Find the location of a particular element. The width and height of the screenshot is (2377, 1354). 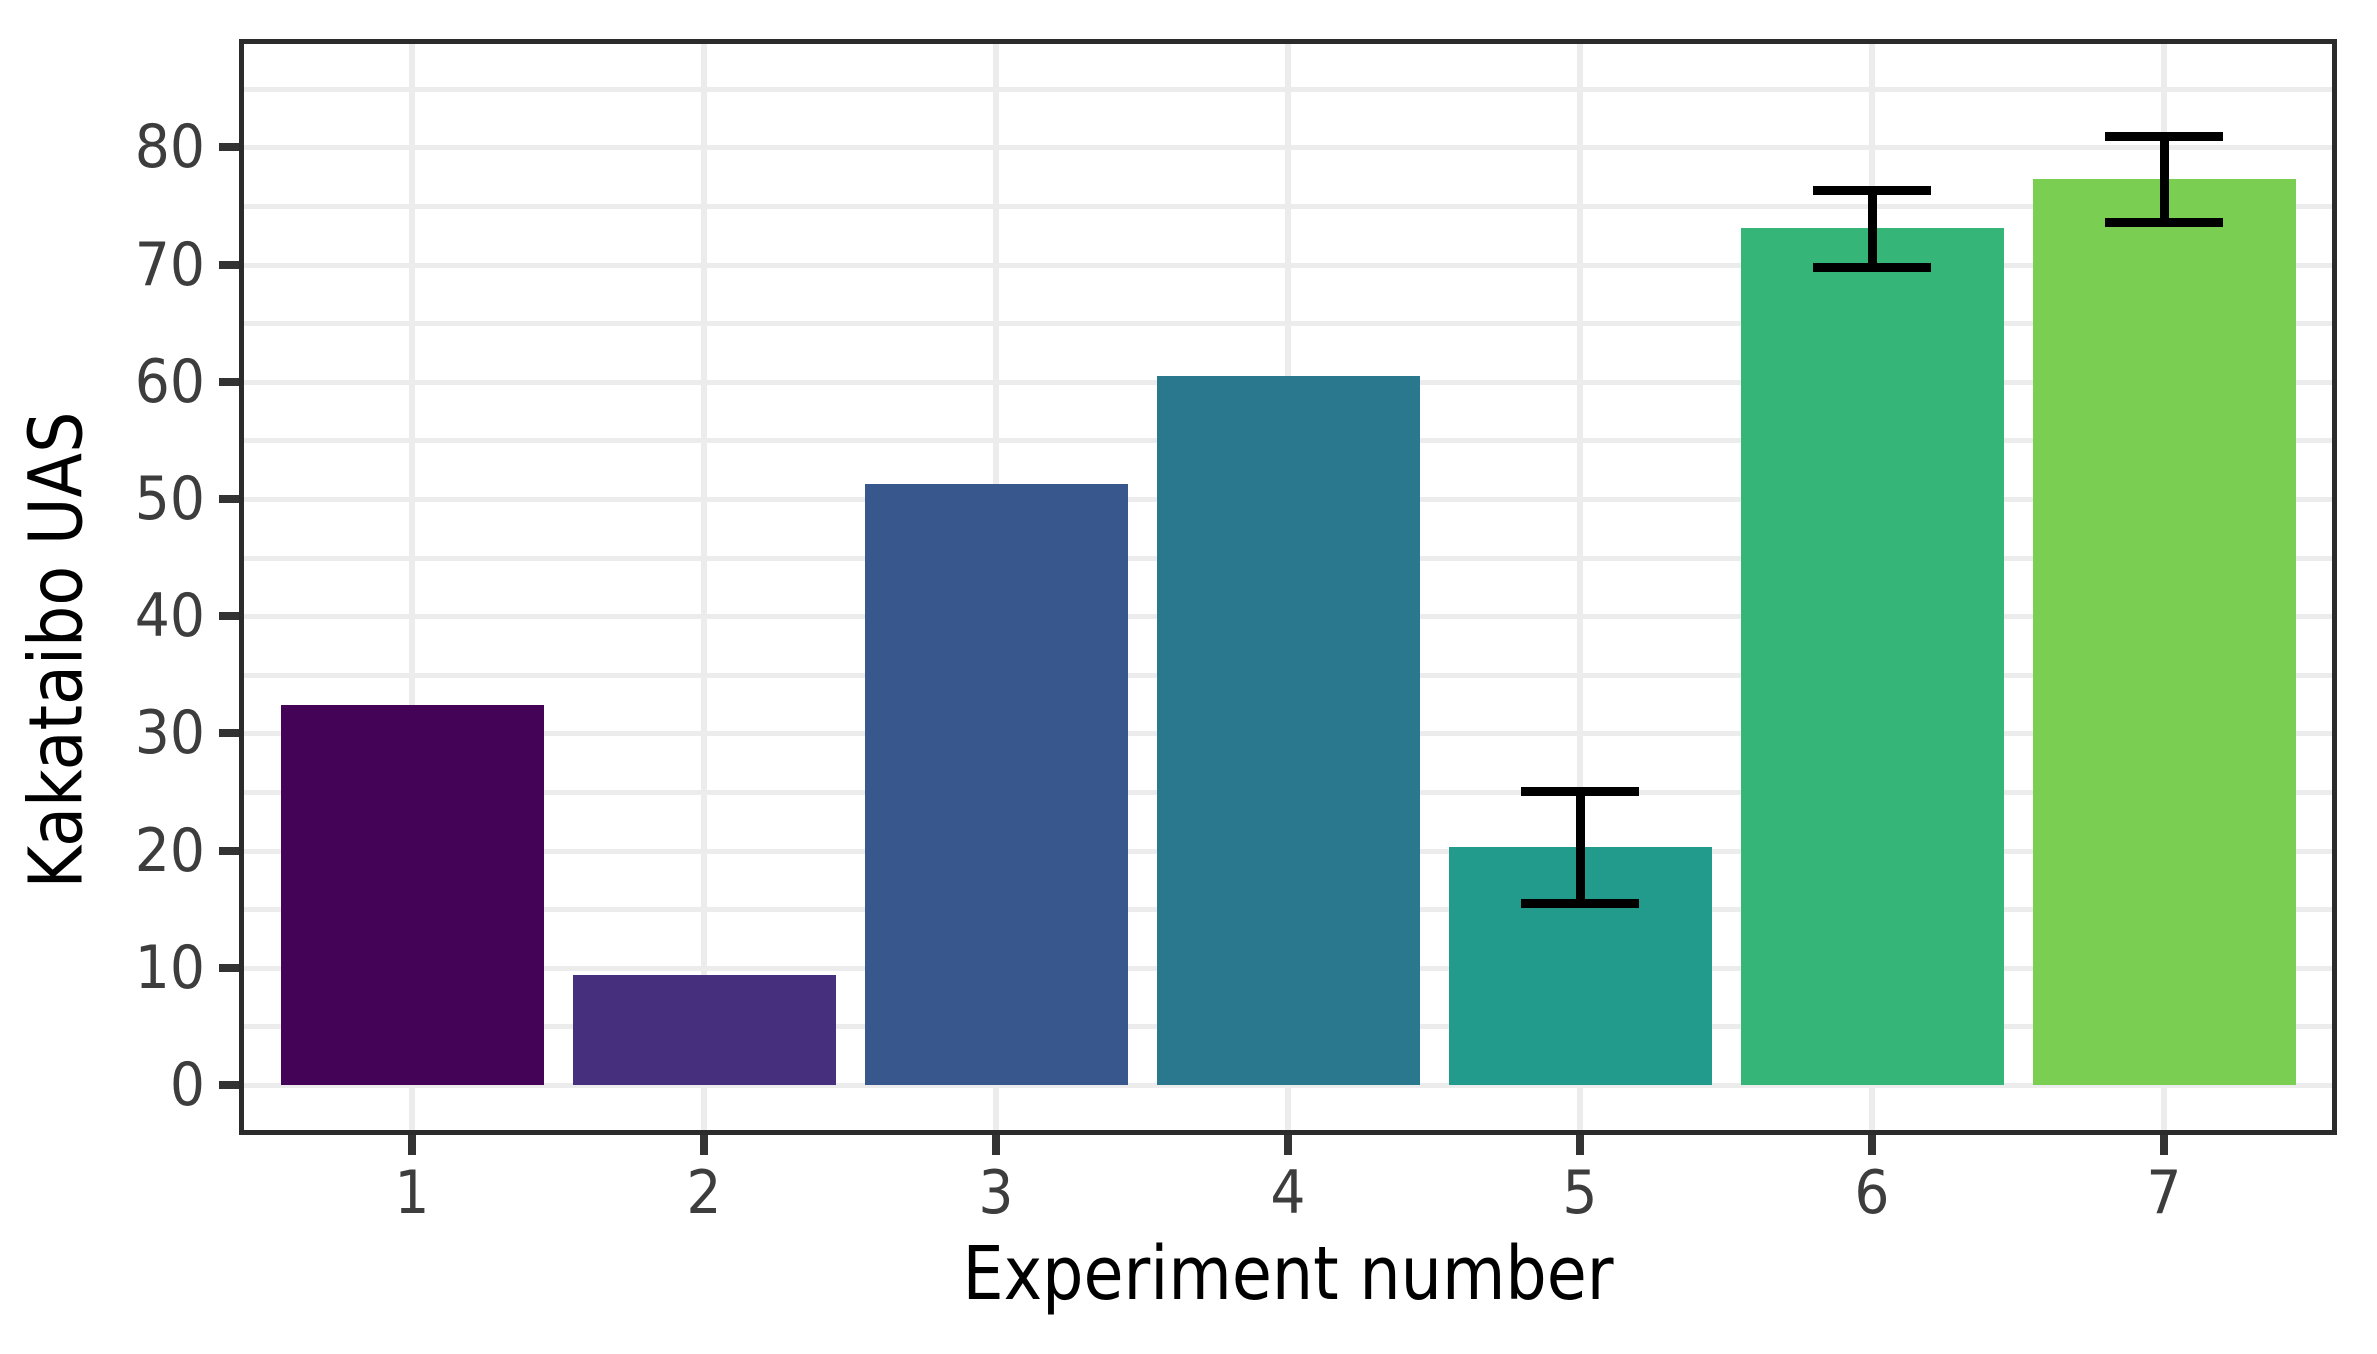

error-bar-cap-5-lower is located at coordinates (1580, 903).